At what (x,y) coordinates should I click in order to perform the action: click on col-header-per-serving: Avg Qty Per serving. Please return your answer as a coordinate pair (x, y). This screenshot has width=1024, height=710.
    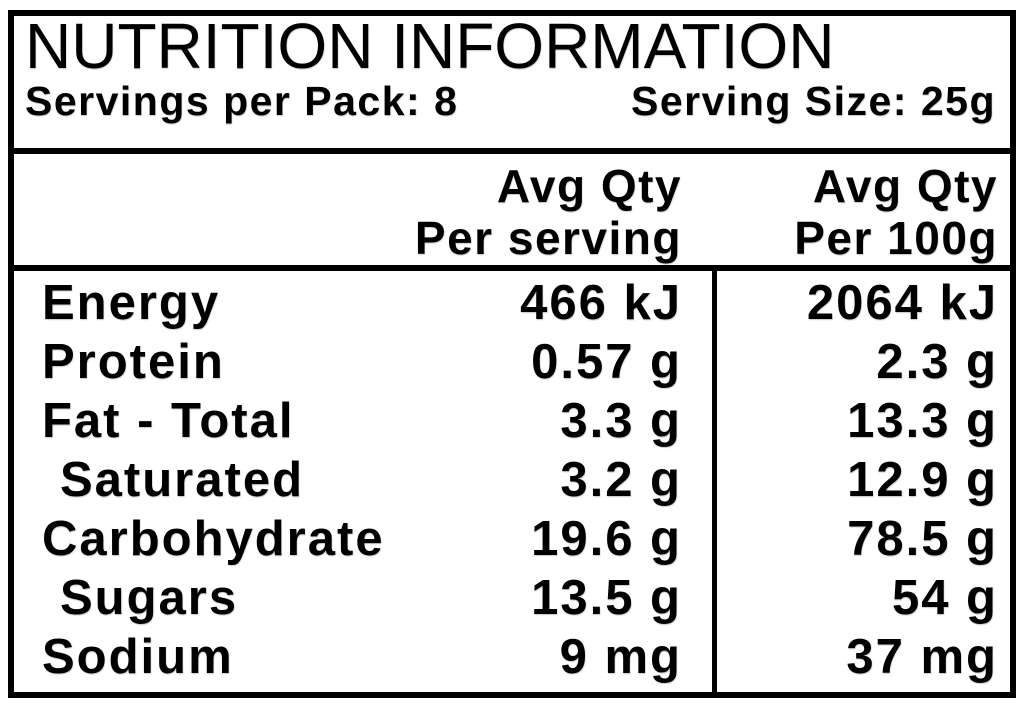
    Looking at the image, I should click on (548, 212).